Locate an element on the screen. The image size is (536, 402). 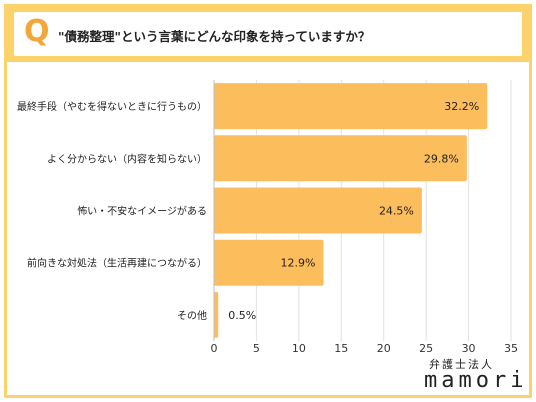
category-label-3: 前向きな対処法（生活再建につながる） is located at coordinates (117, 263).